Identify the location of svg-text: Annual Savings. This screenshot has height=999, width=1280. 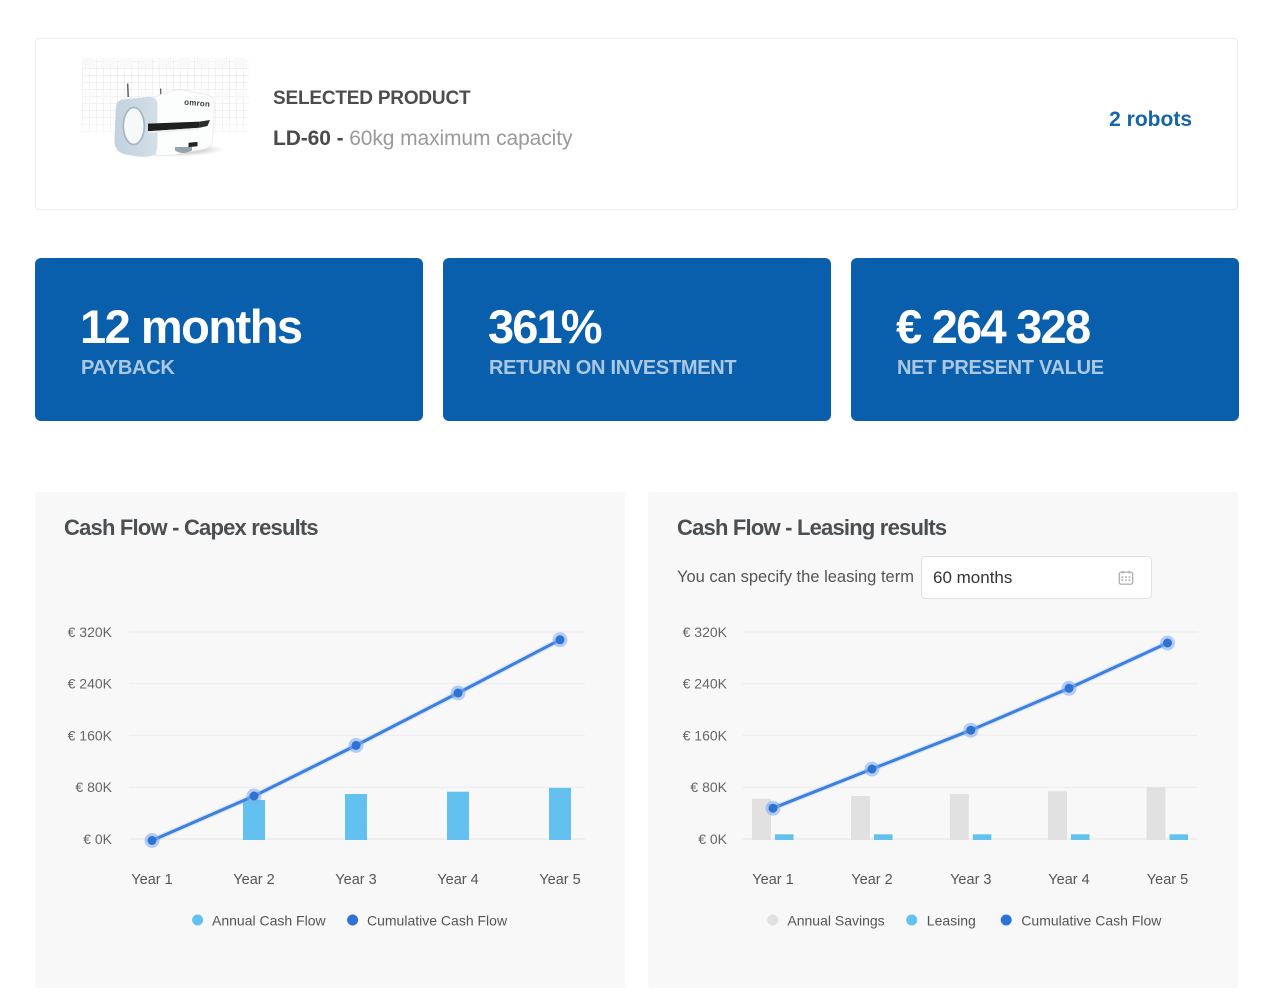
(835, 921).